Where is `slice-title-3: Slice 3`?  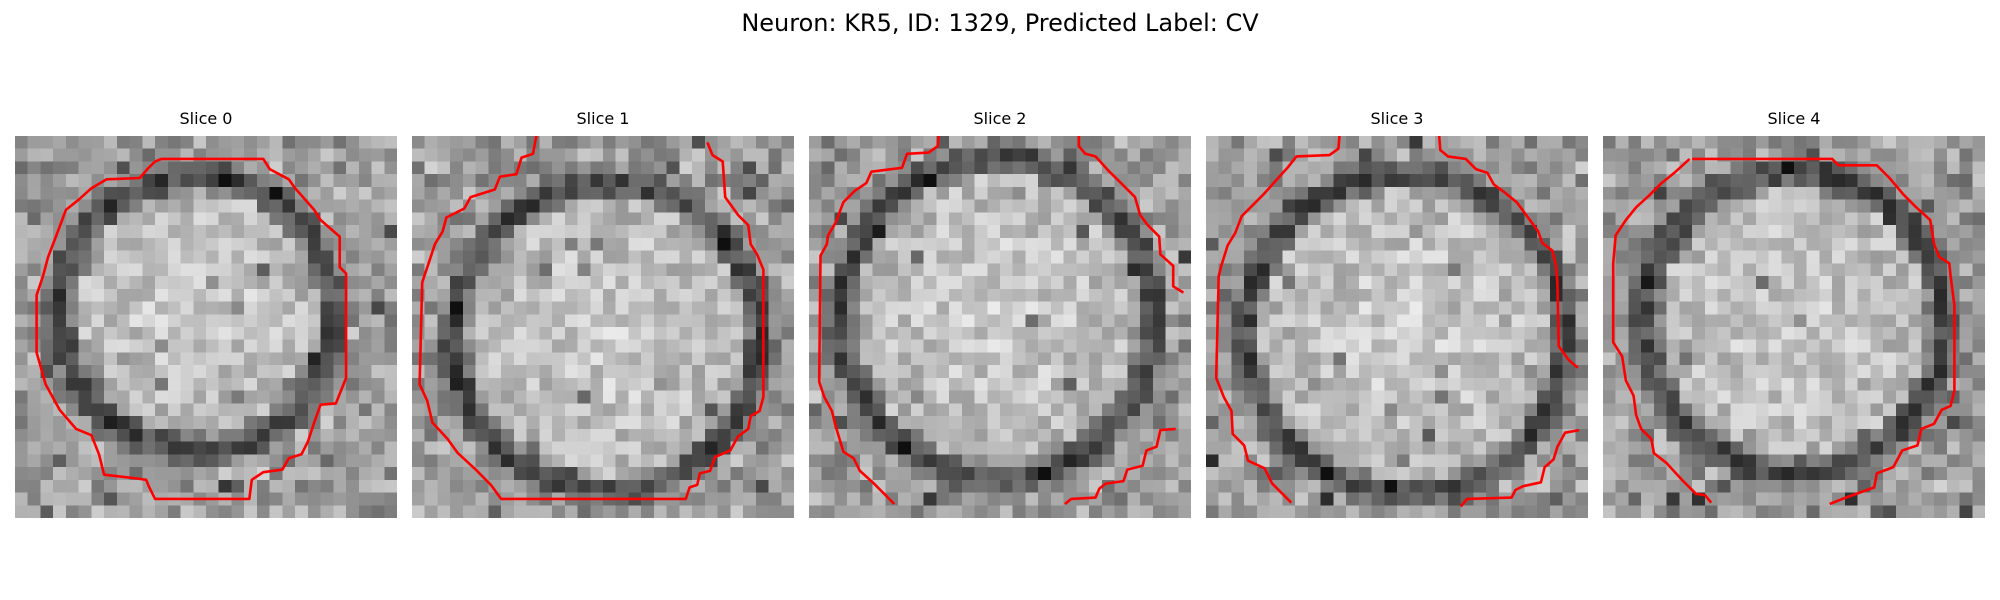
slice-title-3: Slice 3 is located at coordinates (1397, 118).